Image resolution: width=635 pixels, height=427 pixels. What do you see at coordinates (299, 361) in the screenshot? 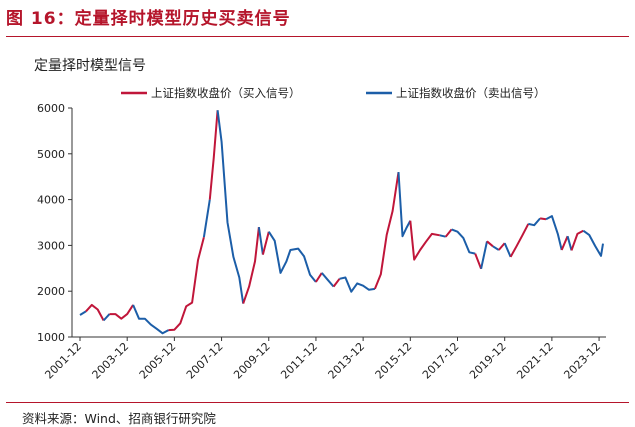
I see `x-tick-label: 2011-12` at bounding box center [299, 361].